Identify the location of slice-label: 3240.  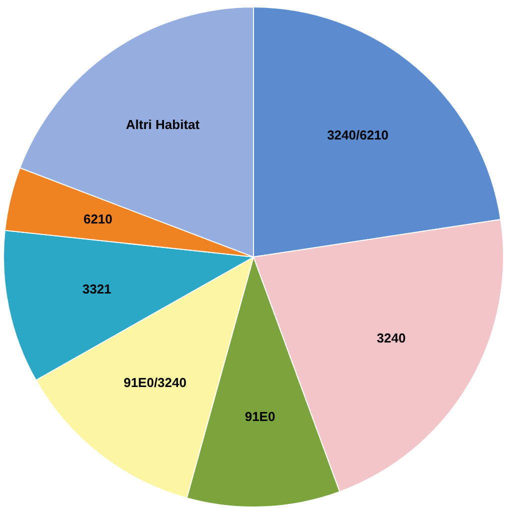
(391, 338).